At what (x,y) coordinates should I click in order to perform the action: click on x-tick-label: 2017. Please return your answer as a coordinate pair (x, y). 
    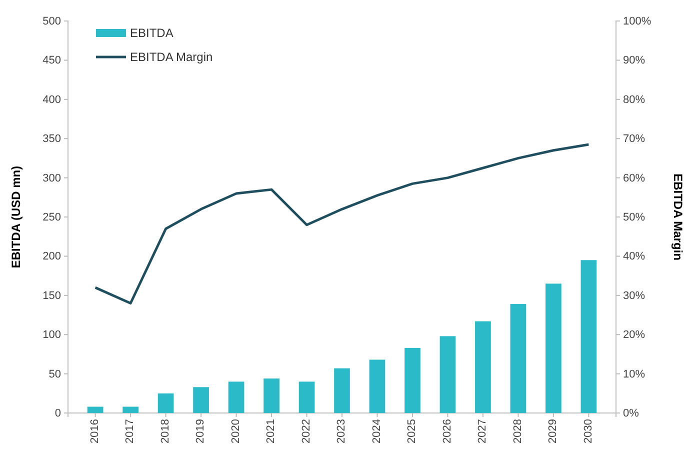
    Looking at the image, I should click on (130, 431).